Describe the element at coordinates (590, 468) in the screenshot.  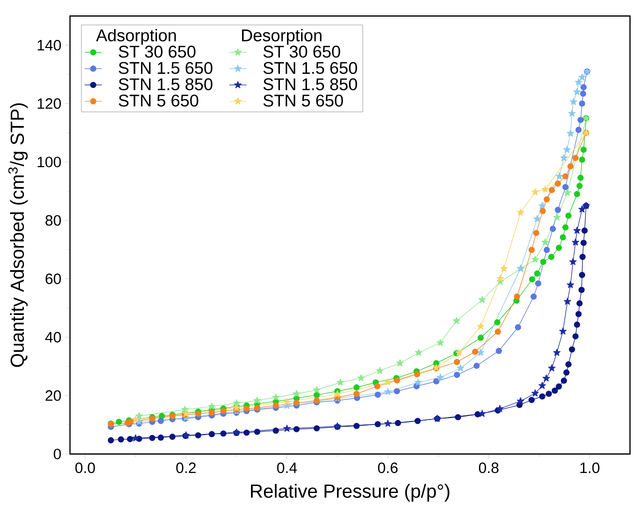
I see `x-tick-label: 1.0` at that location.